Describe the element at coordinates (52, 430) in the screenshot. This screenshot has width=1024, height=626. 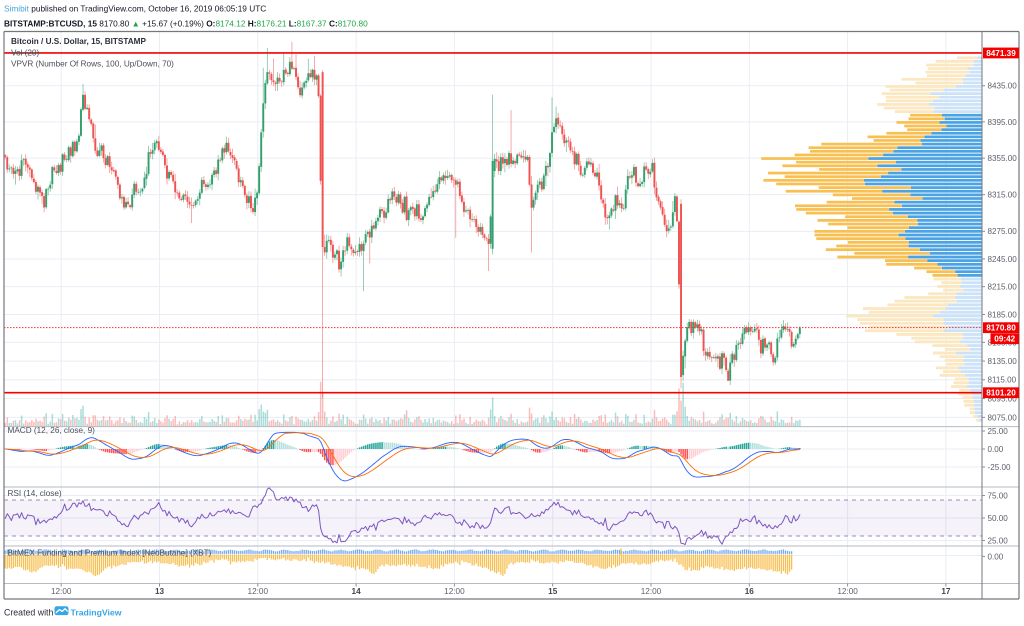
I see `svg-text: MACD (12, 26, close, 9)` at that location.